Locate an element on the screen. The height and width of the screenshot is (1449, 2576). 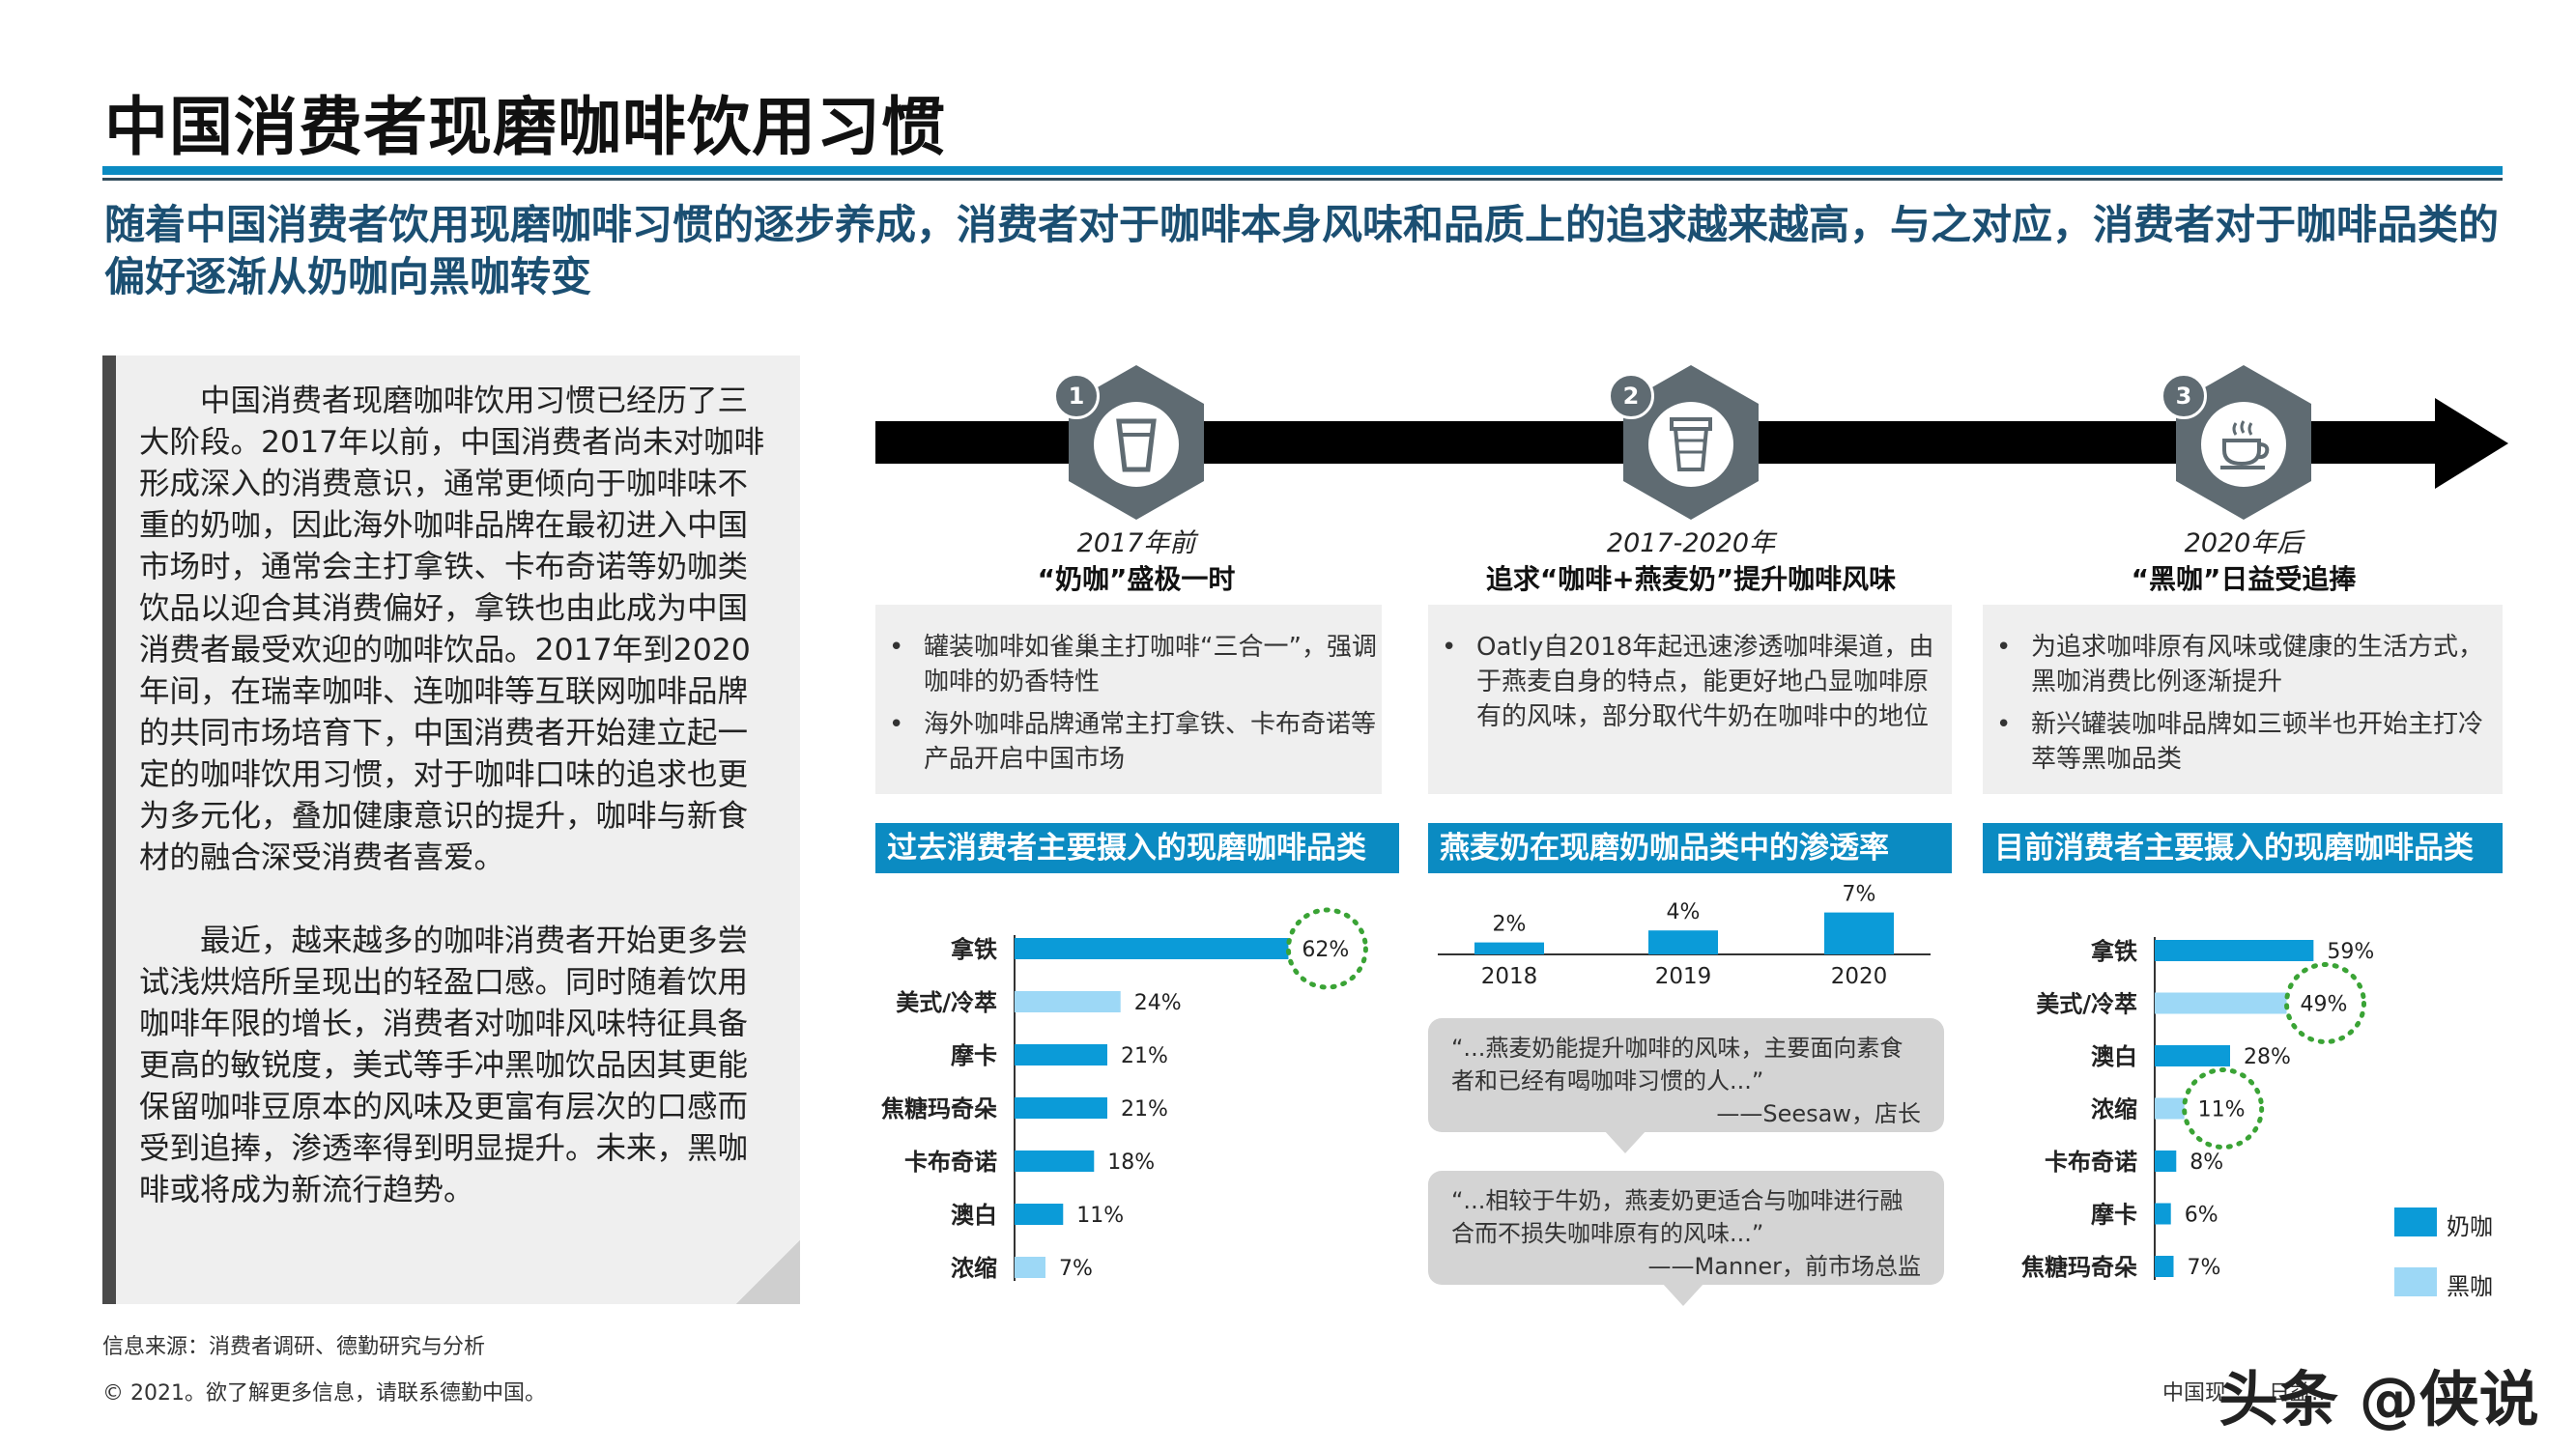
data-label: 24% is located at coordinates (1158, 1003).